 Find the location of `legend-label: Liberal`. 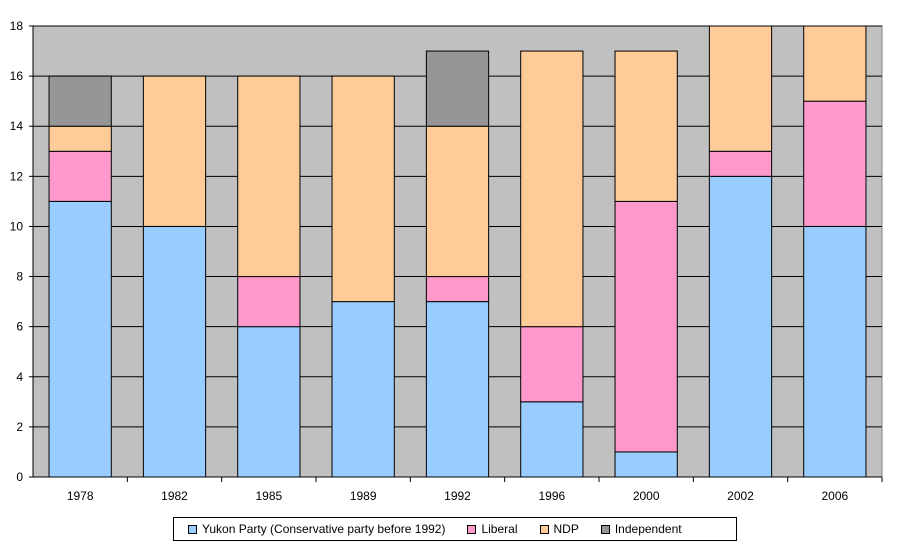

legend-label: Liberal is located at coordinates (499, 529).